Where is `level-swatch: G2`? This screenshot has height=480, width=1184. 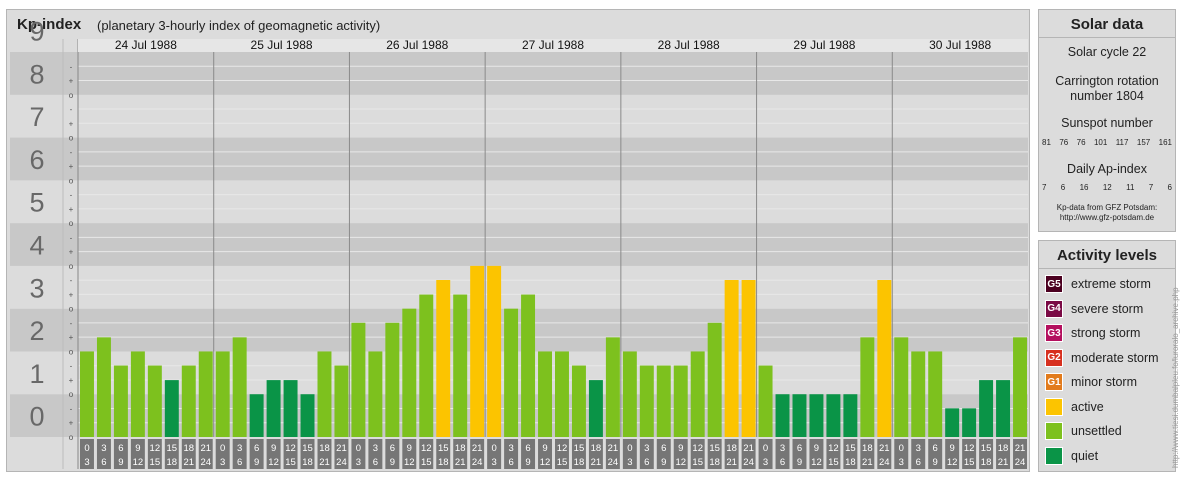
level-swatch: G2 is located at coordinates (1054, 357).